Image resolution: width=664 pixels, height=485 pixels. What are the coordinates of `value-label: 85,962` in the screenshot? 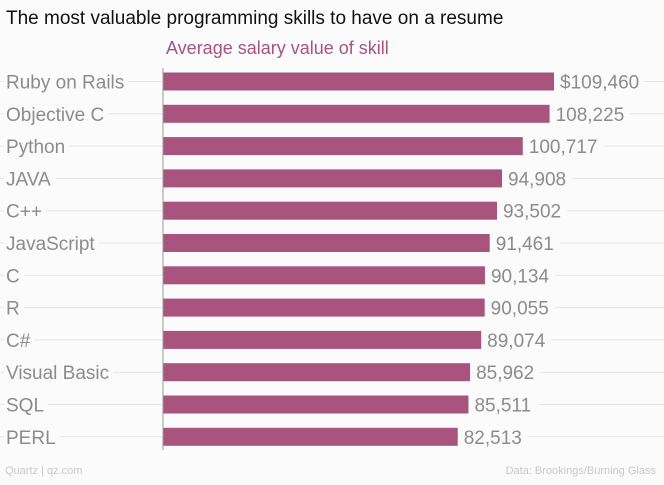 It's located at (505, 373).